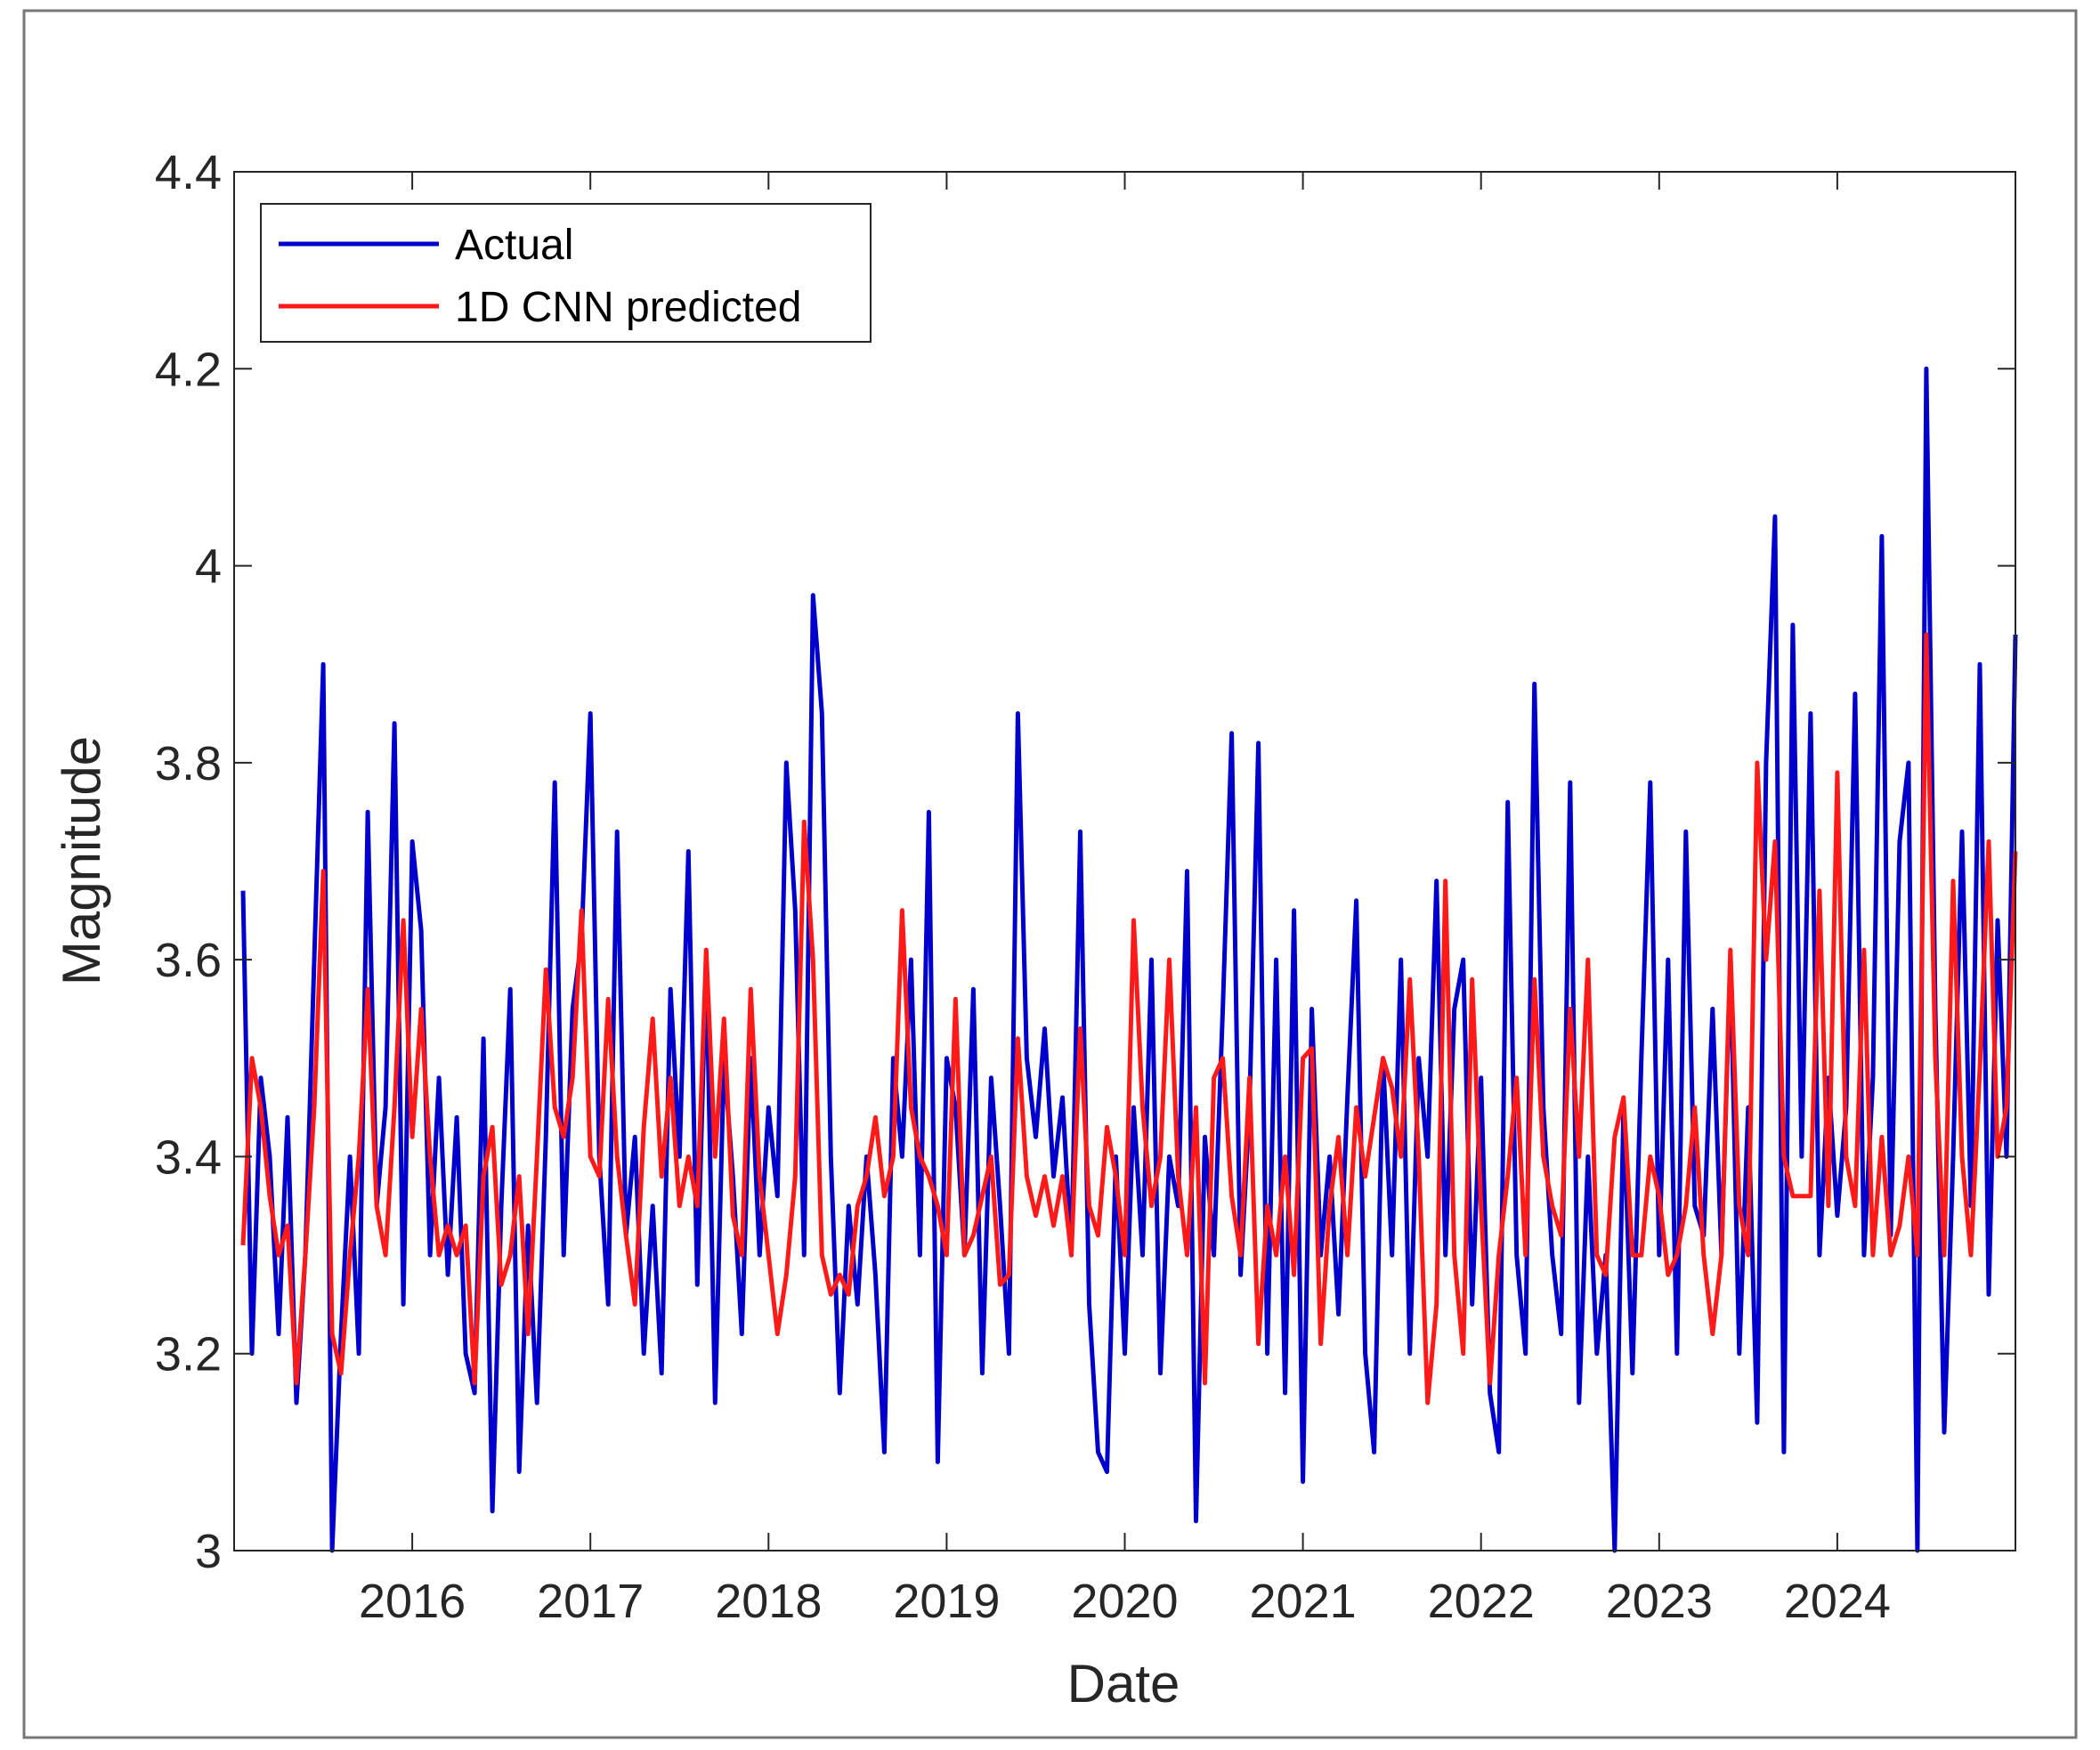  I want to click on legend: Actual 1D CNN predicted, so click(566, 273).